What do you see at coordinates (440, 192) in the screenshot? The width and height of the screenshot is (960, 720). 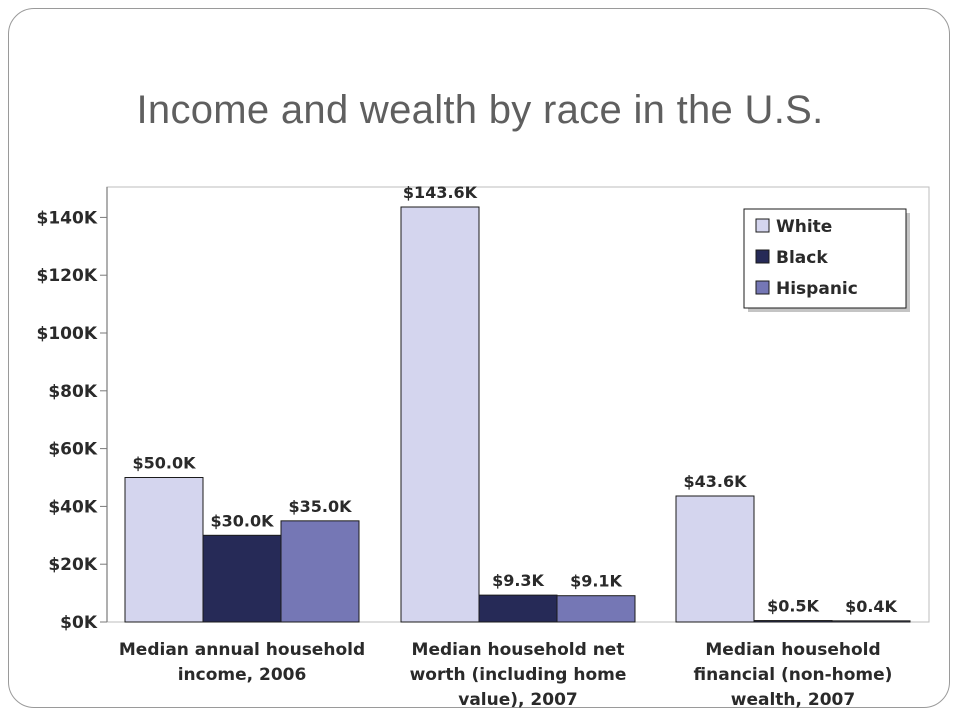 I see `data-label: $143.6K` at bounding box center [440, 192].